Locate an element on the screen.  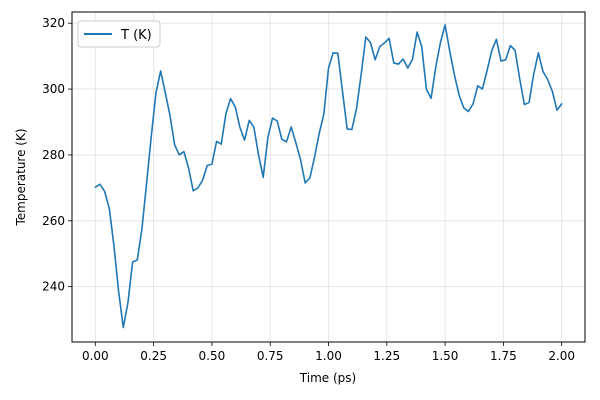
x-tick-label: 1.00 is located at coordinates (328, 356).